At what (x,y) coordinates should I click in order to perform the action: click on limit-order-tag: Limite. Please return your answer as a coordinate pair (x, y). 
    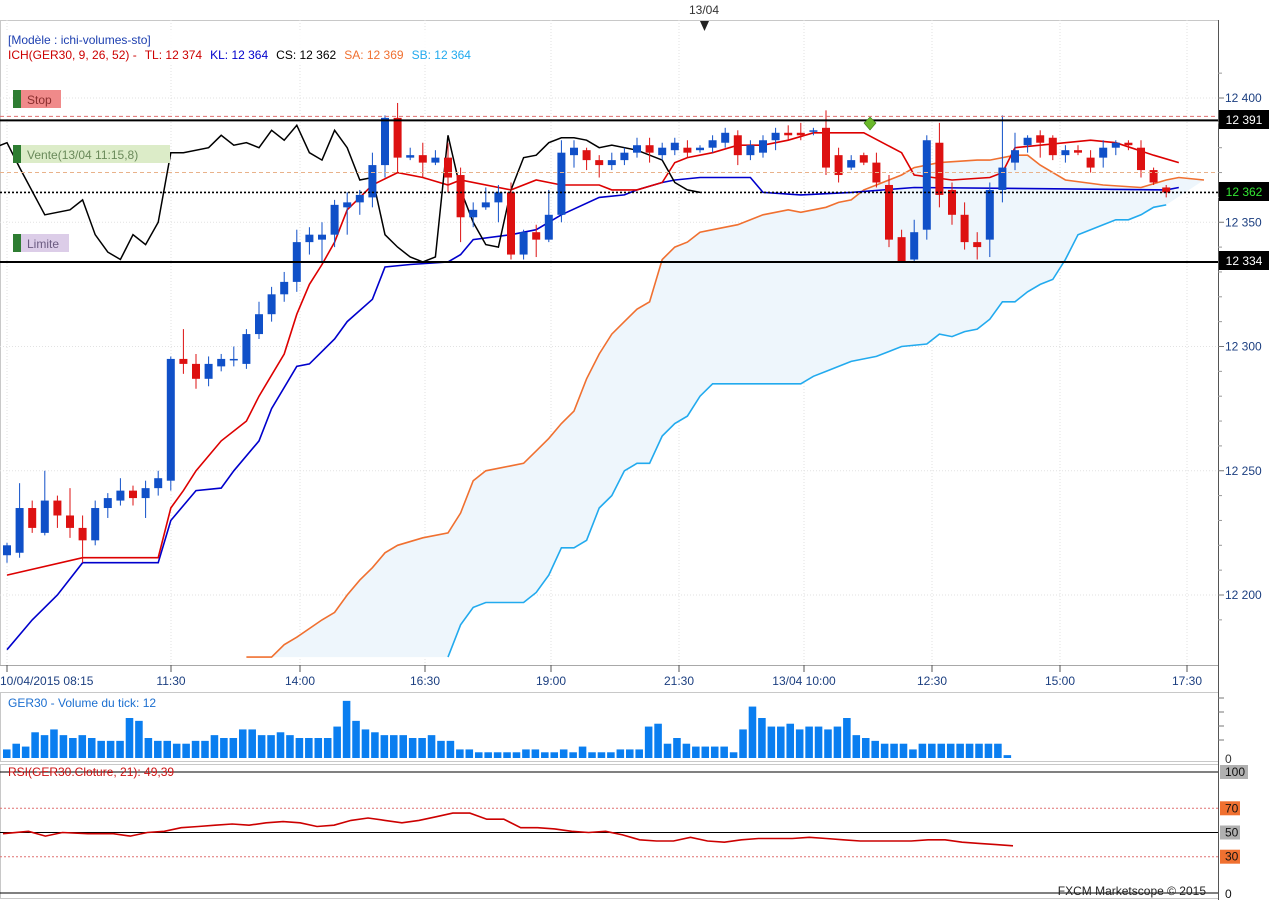
    Looking at the image, I should click on (41, 243).